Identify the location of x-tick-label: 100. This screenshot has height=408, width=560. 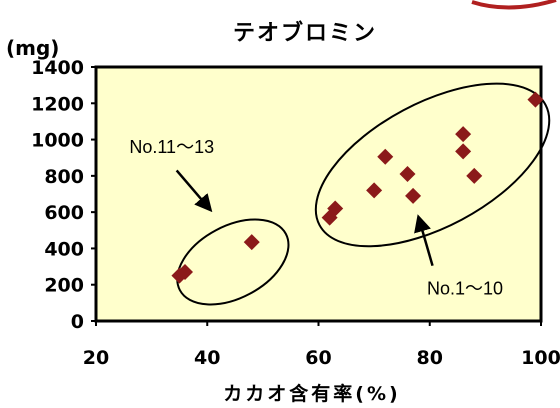
(540, 358).